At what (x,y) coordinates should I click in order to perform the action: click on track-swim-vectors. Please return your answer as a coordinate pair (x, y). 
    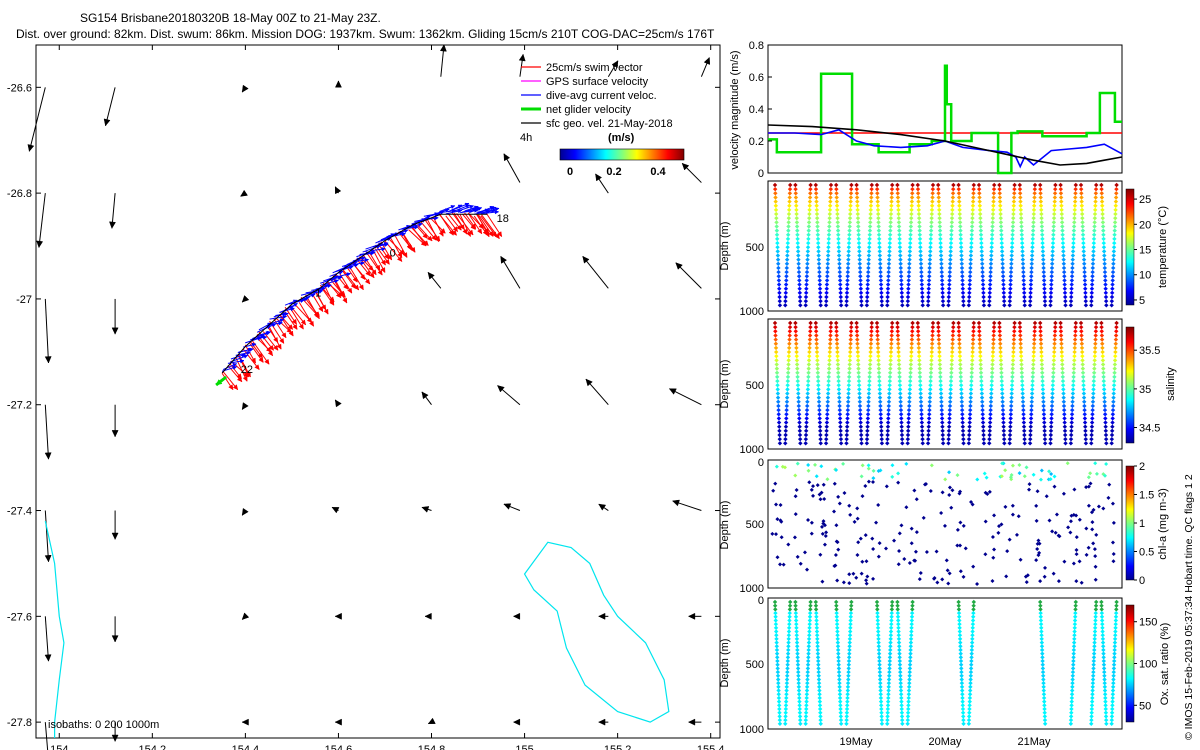
    Looking at the image, I should click on (359, 301).